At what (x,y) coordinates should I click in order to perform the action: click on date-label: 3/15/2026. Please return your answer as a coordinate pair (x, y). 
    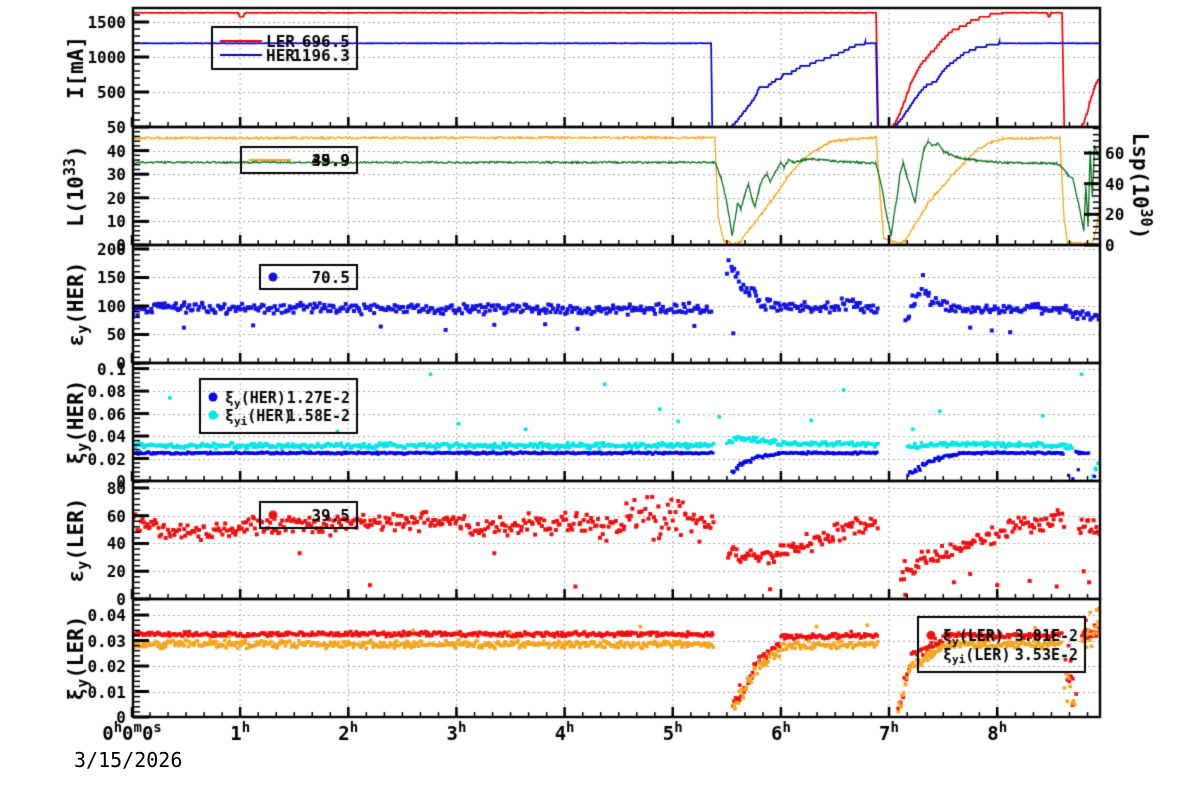
    Looking at the image, I should click on (128, 760).